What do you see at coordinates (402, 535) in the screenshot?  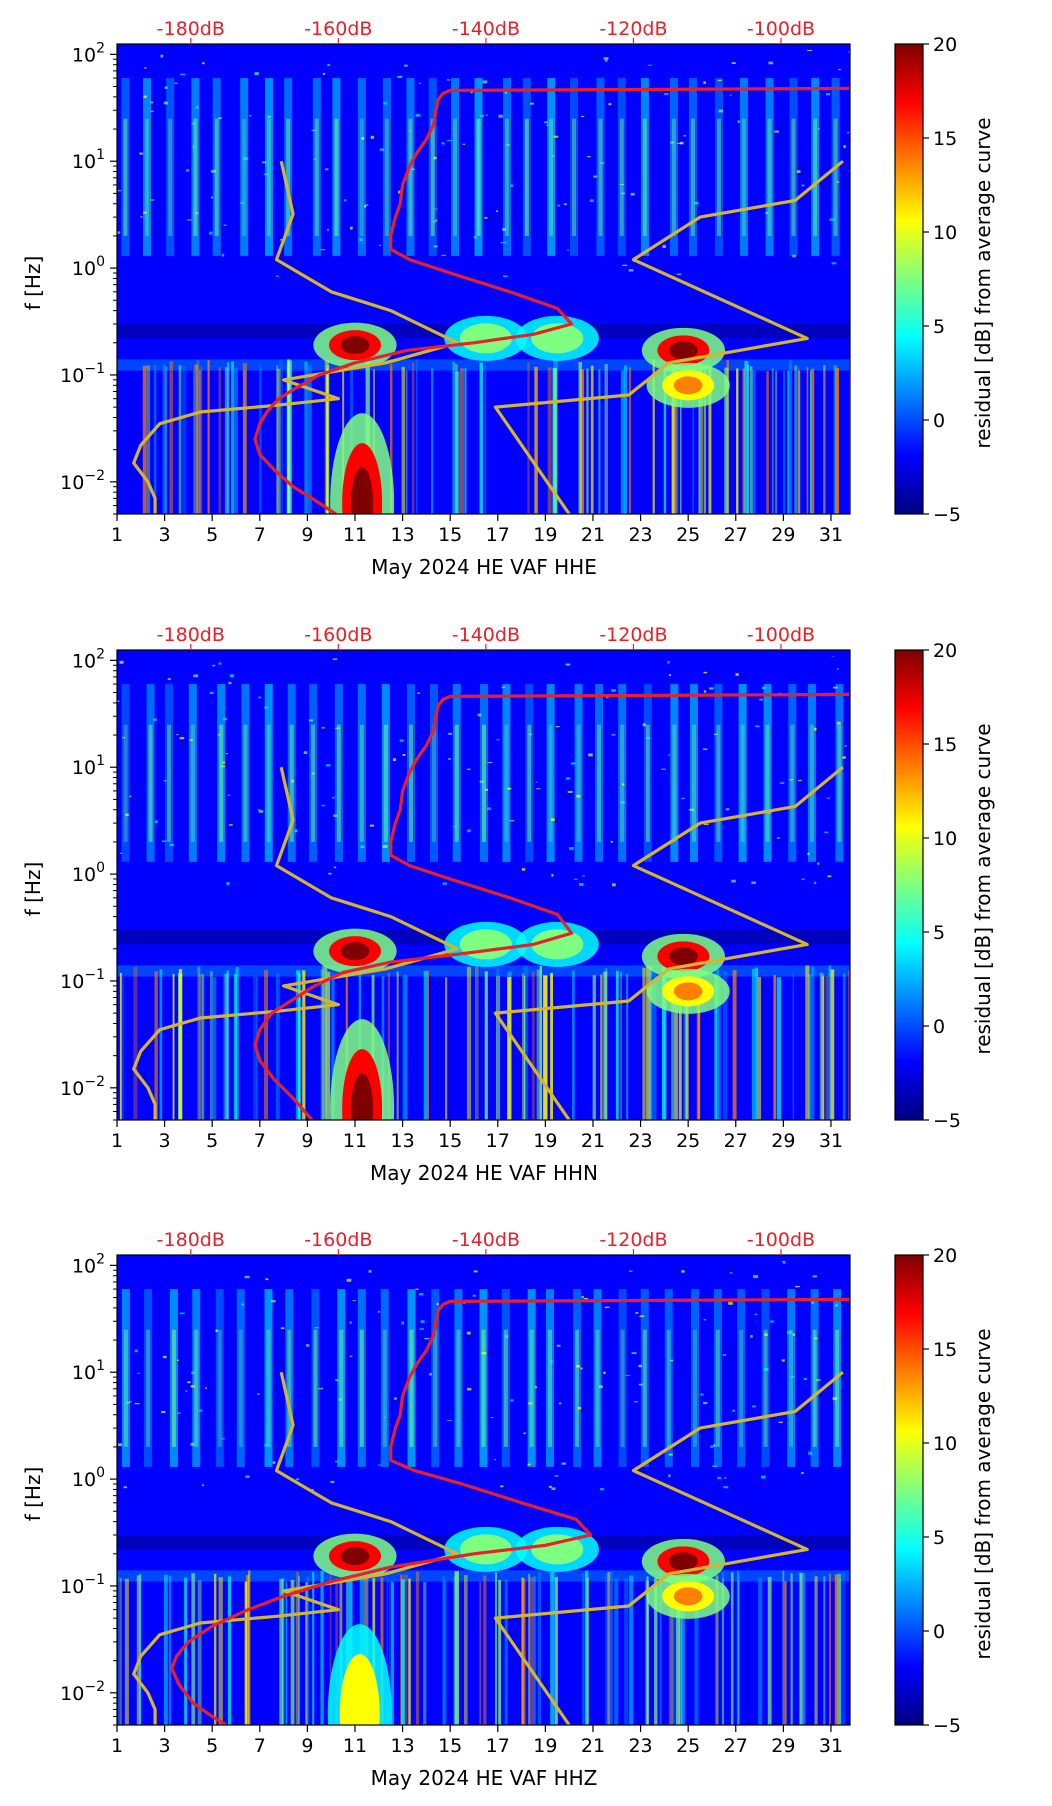 I see `x-tick-label: 13` at bounding box center [402, 535].